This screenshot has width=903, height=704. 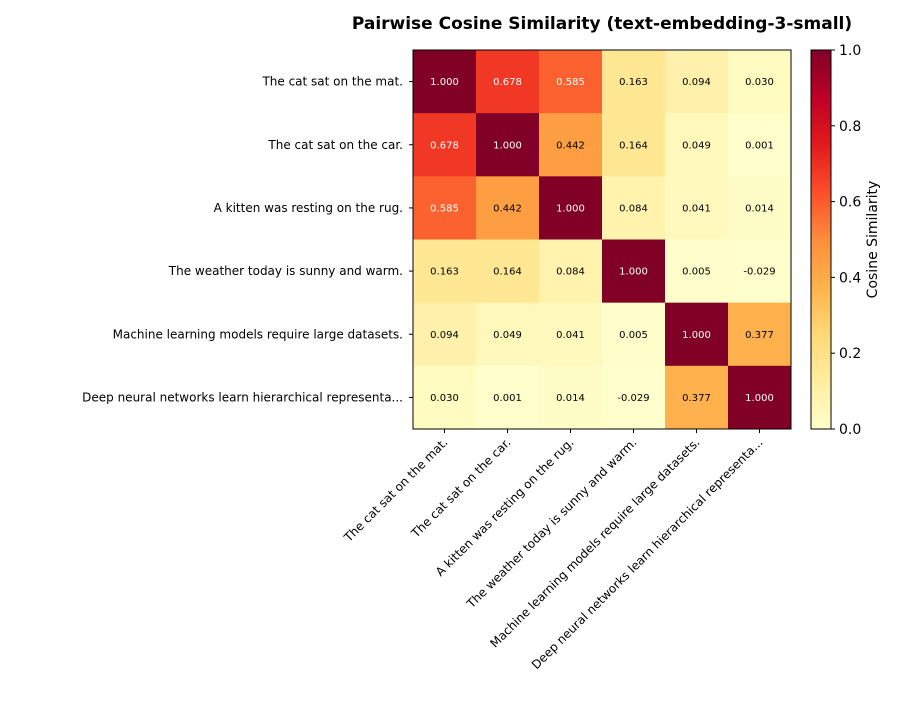 I want to click on x-tick-label: A kitten was resting on the rug., so click(x=505, y=507).